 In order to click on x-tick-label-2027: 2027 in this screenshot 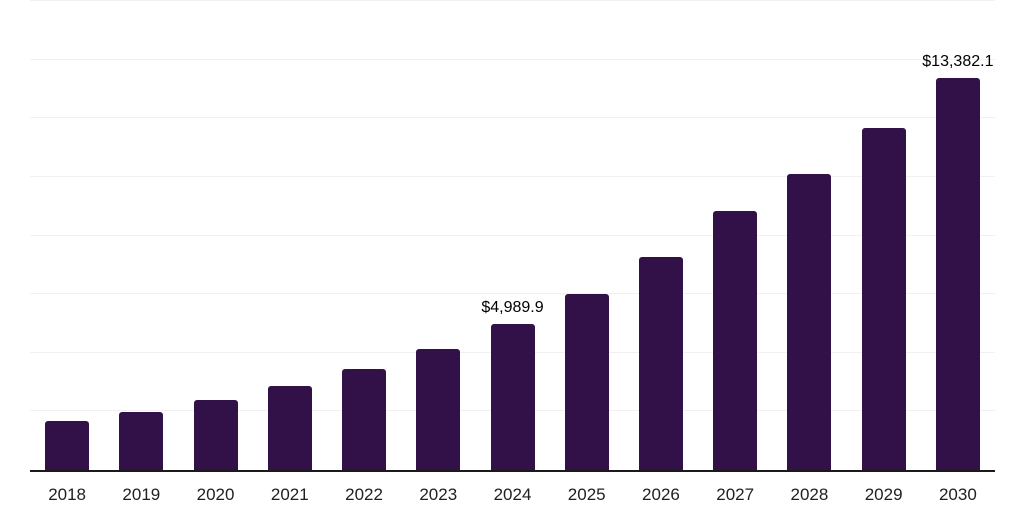, I will do `click(735, 494)`.